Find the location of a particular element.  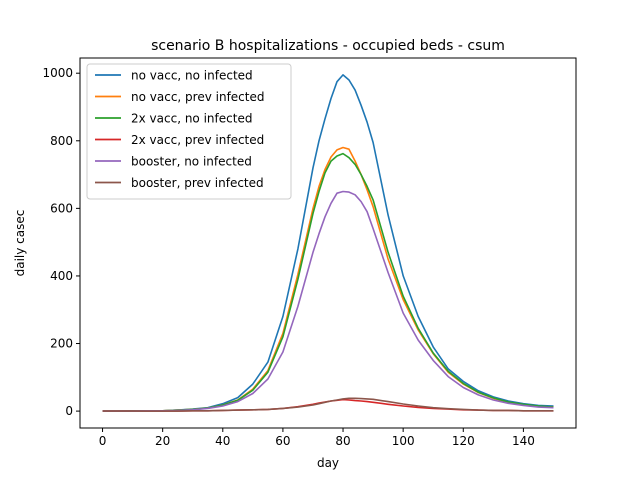

x-axis-label: day is located at coordinates (328, 463).